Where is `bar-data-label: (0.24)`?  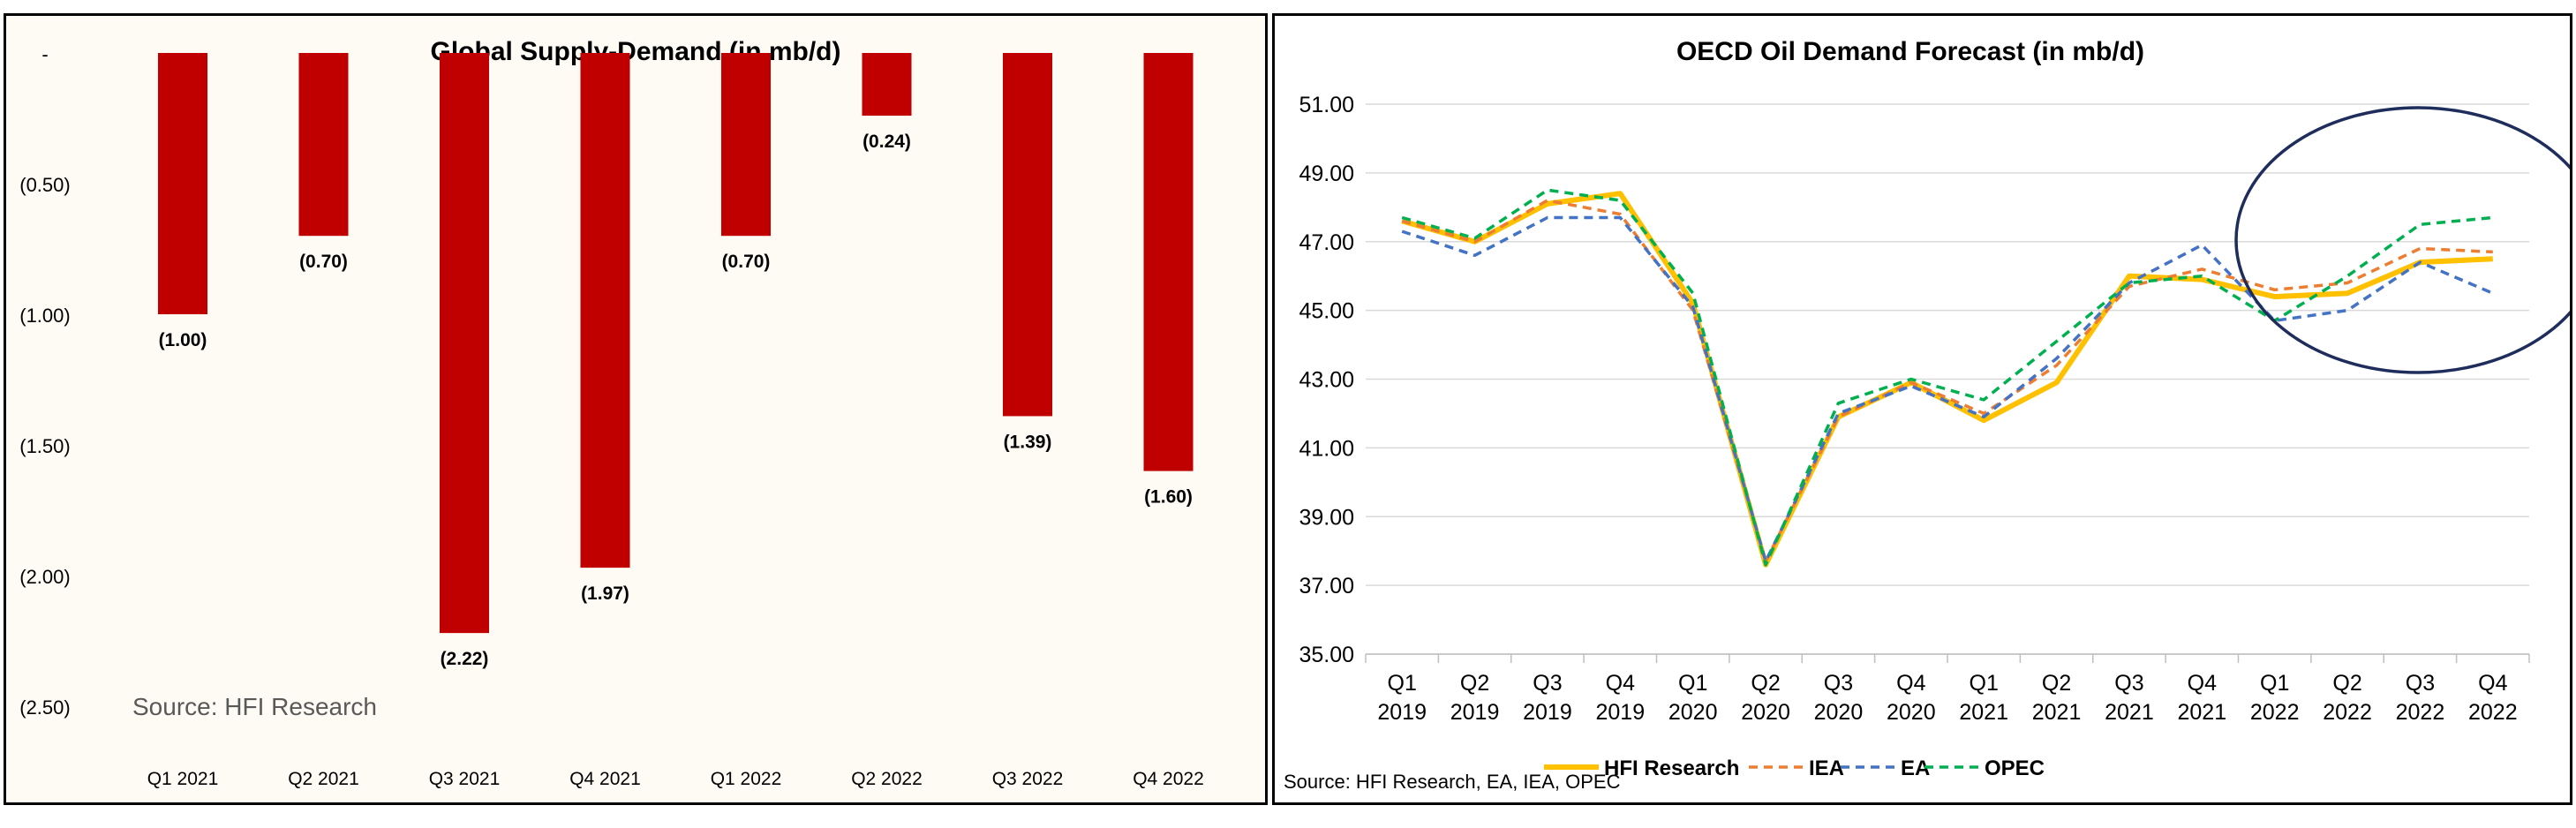
bar-data-label: (0.24) is located at coordinates (887, 142).